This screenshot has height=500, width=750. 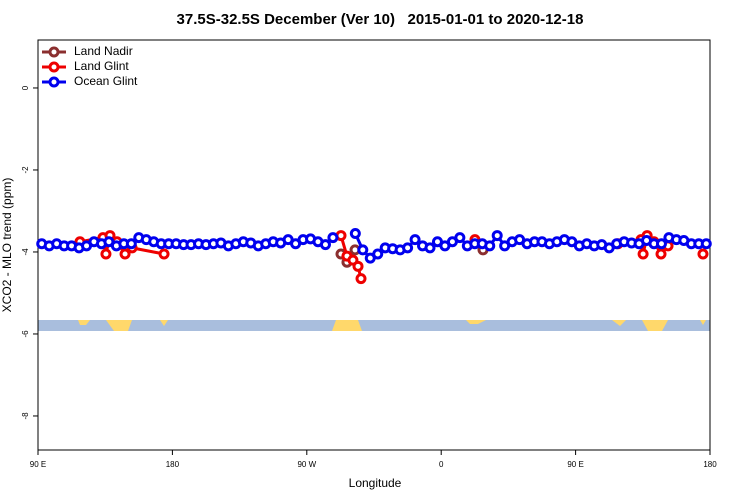 I want to click on x-axis-label: Longitude, so click(x=375, y=483).